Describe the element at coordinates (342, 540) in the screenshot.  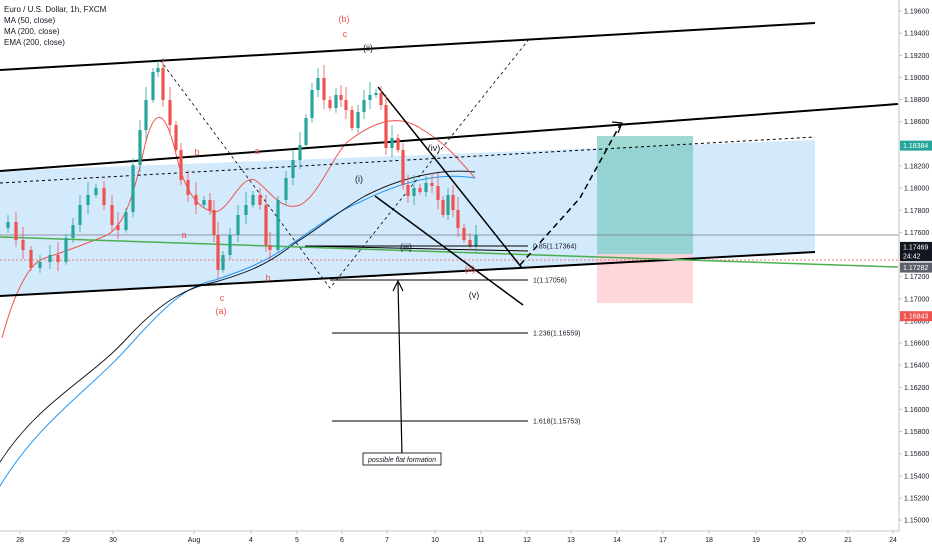
I see `time-tick-label: 6` at that location.